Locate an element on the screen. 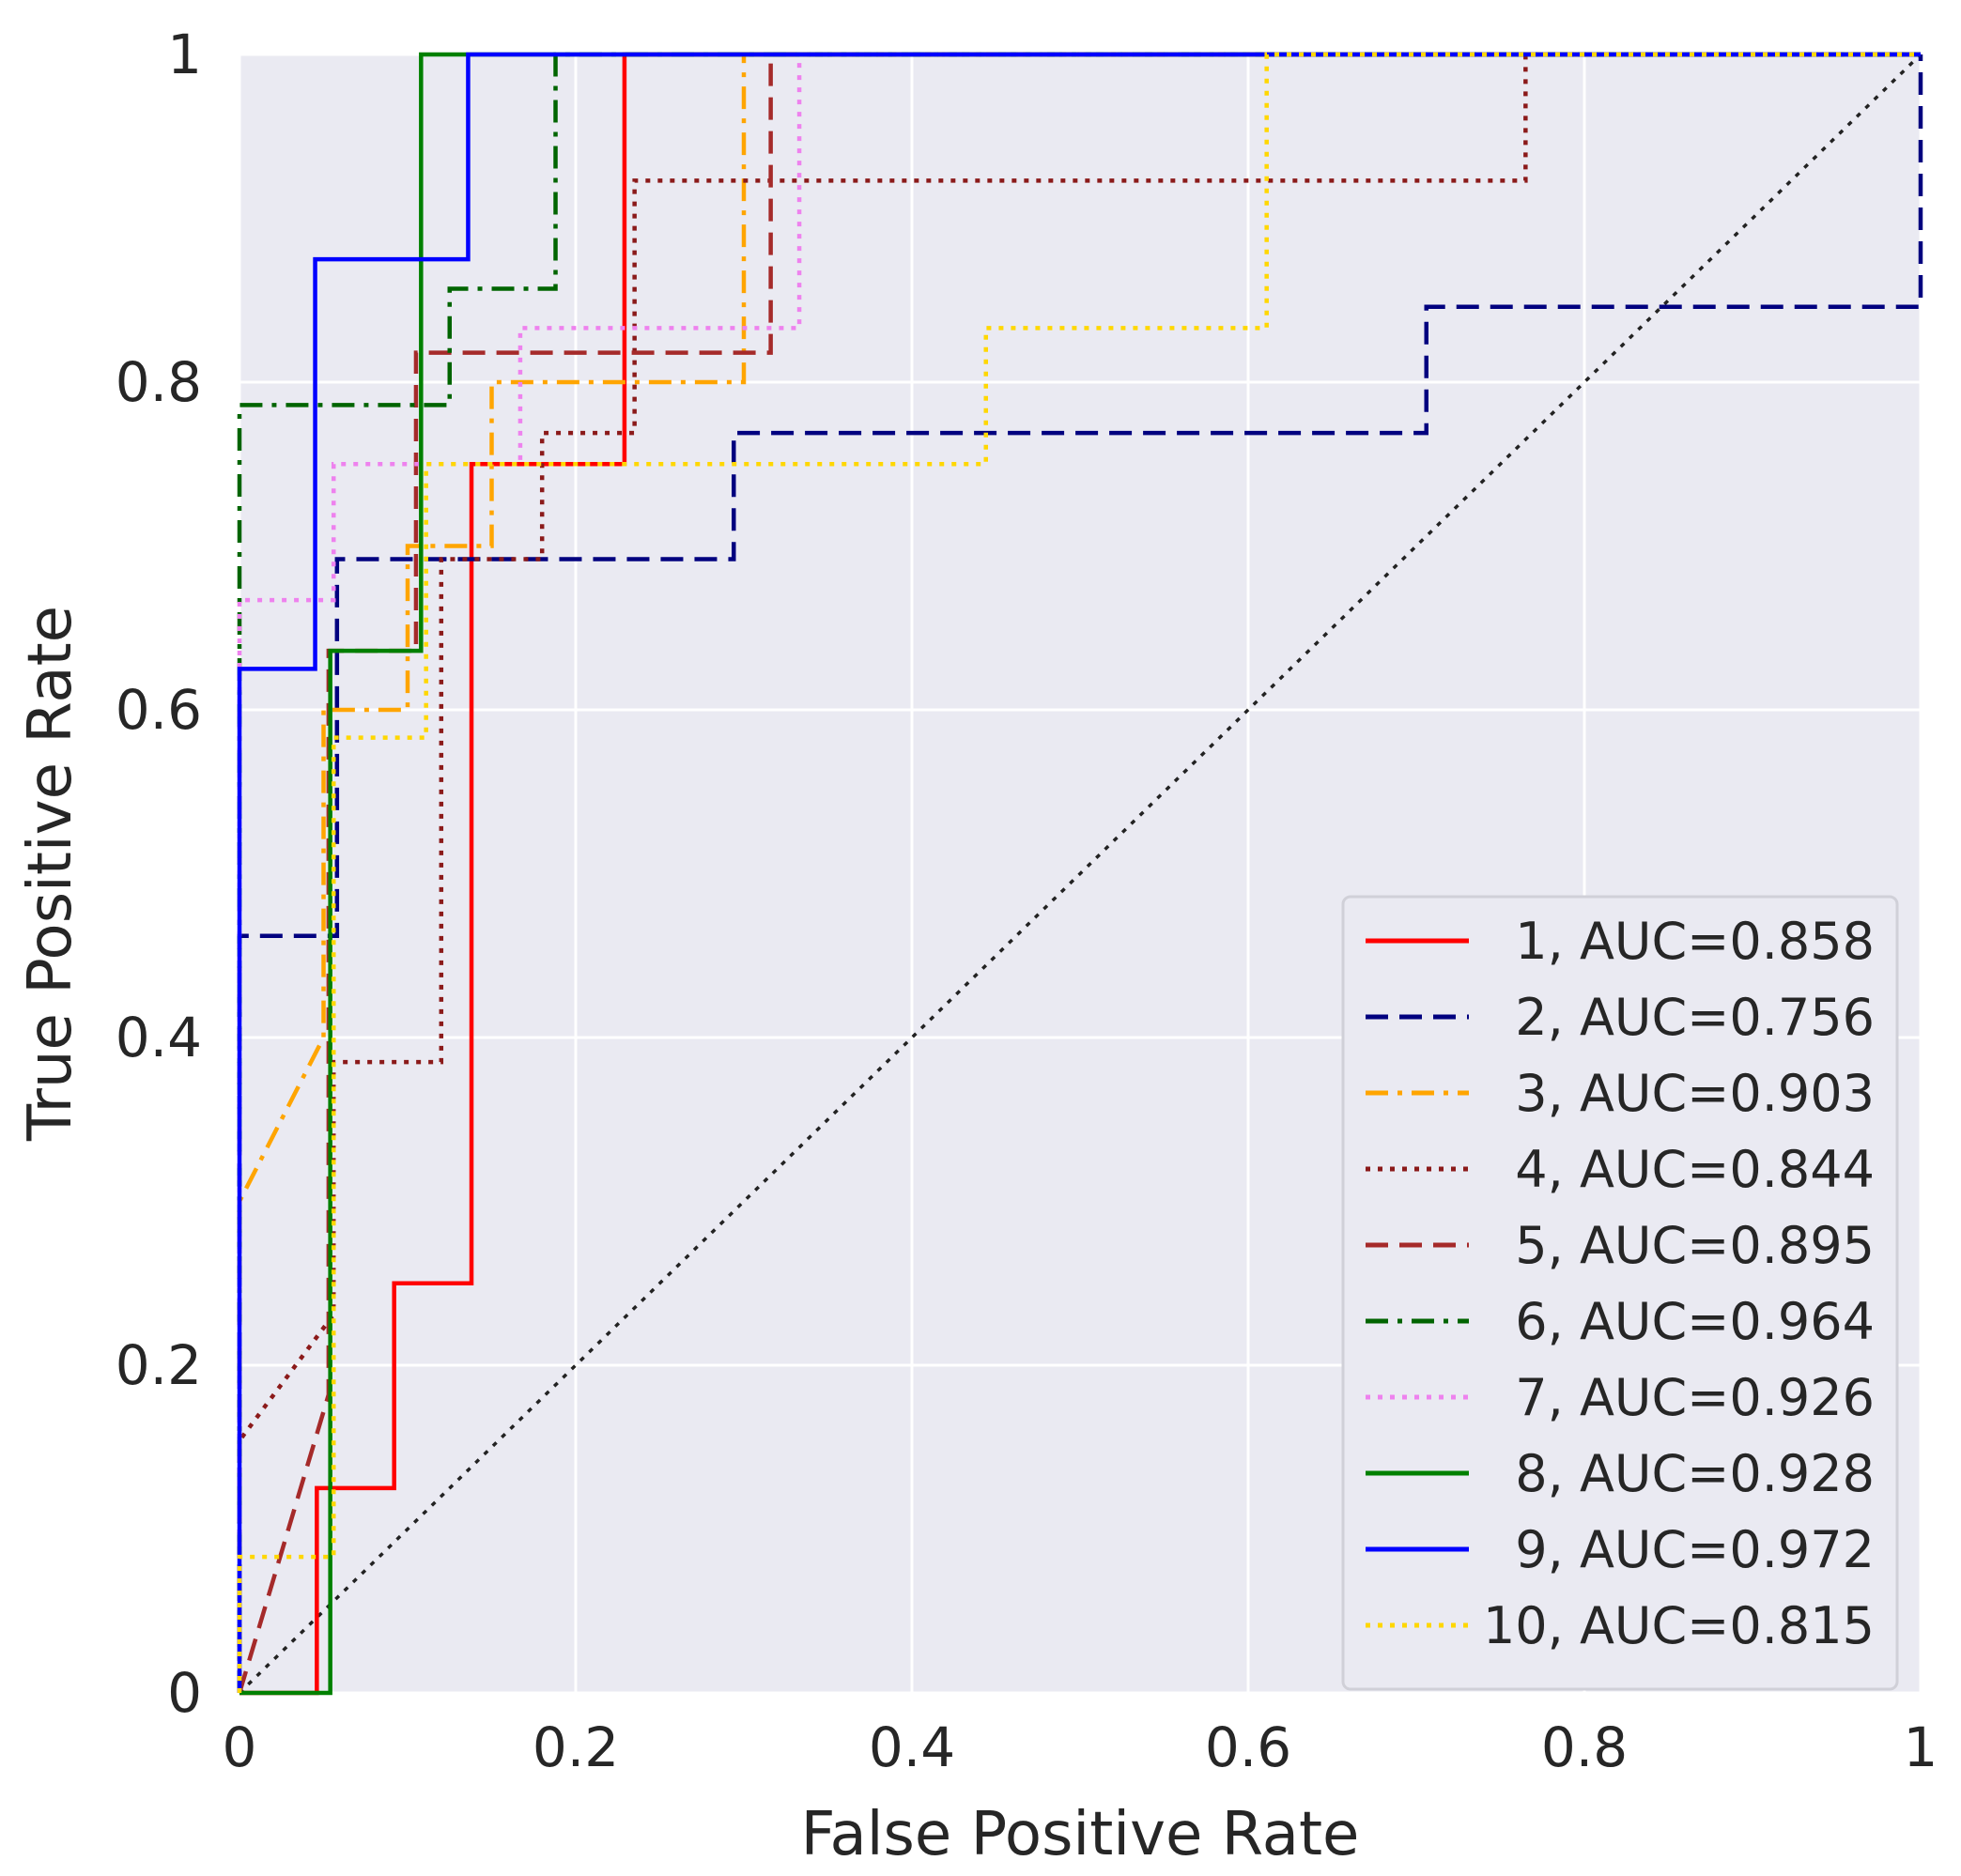  legend-box is located at coordinates (1620, 1293).